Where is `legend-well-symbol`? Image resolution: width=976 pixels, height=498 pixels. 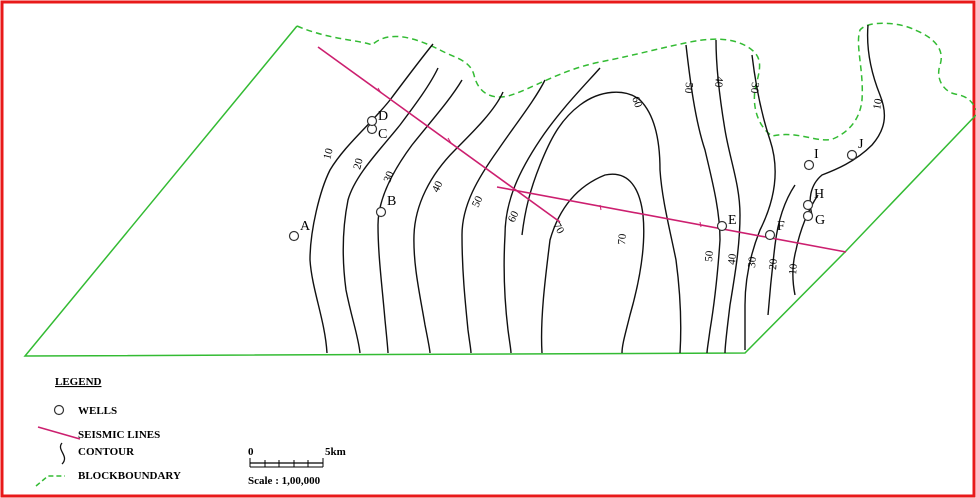 legend-well-symbol is located at coordinates (59, 410).